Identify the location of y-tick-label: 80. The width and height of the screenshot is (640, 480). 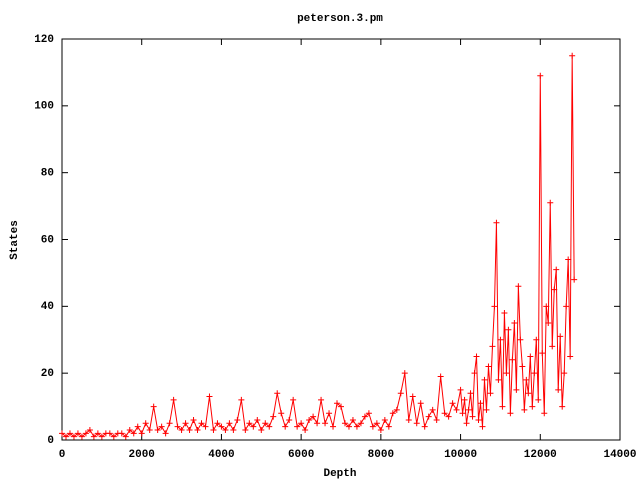
(47, 174).